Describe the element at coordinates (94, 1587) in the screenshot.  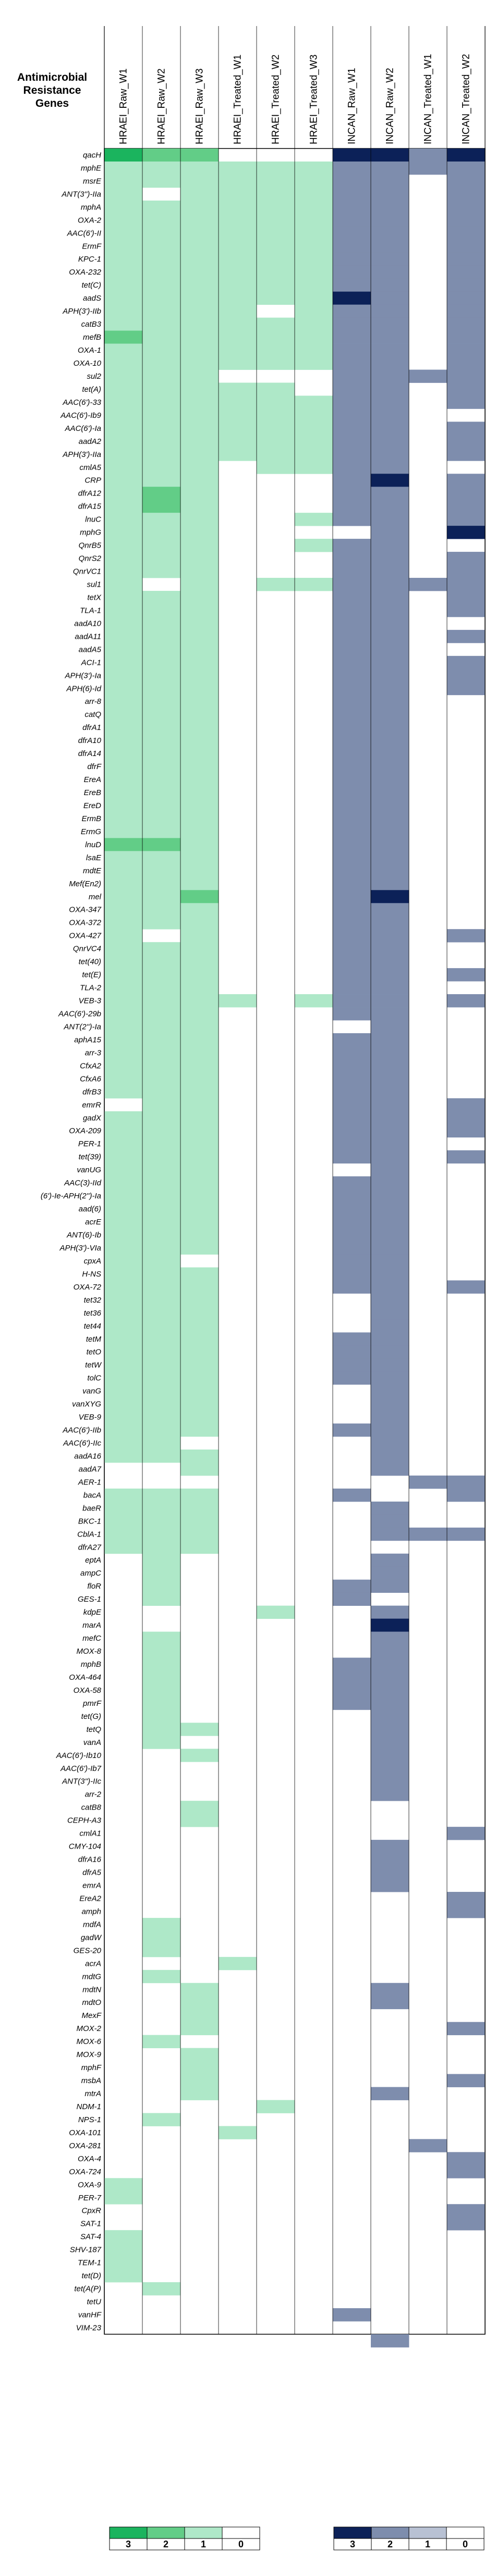
I see `gene-label: floR` at that location.